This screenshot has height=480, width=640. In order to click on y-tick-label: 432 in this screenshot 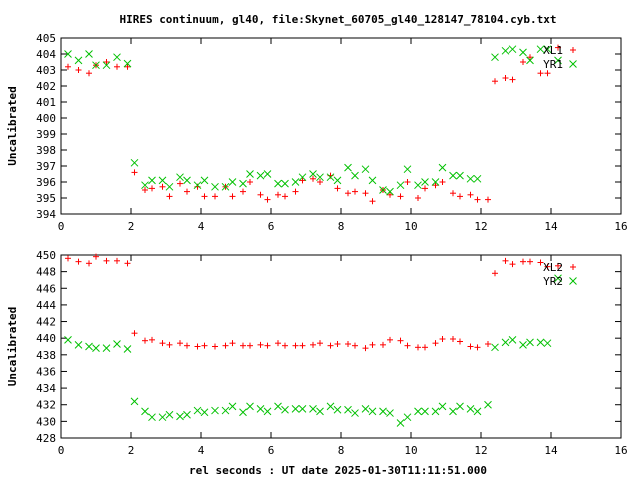, I will do `click(46, 405)`.